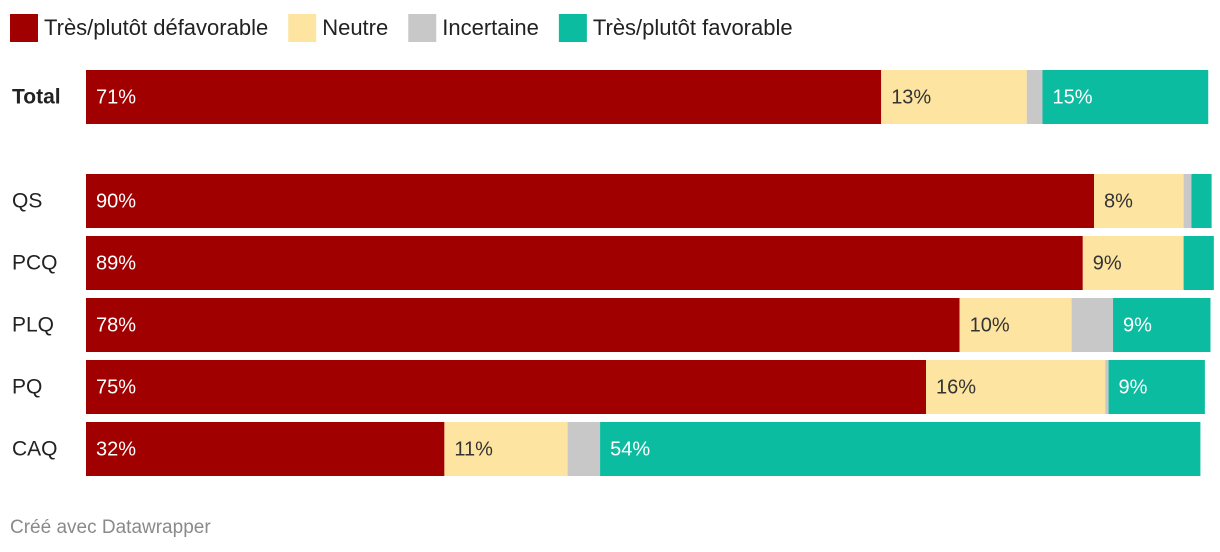  Describe the element at coordinates (156, 27) in the screenshot. I see `legend-label: Très/plutôt défavorable` at that location.